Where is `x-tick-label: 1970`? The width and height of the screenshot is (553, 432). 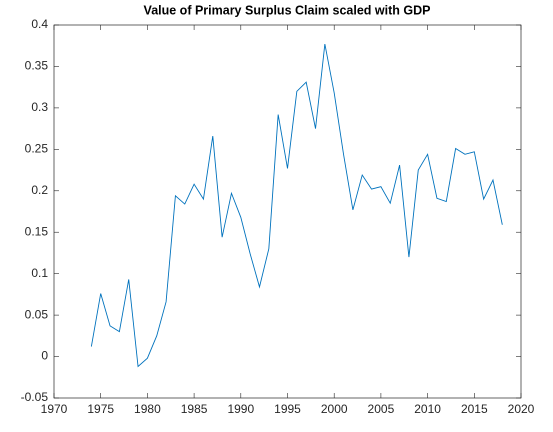
x-tick-label: 1970 is located at coordinates (54, 409).